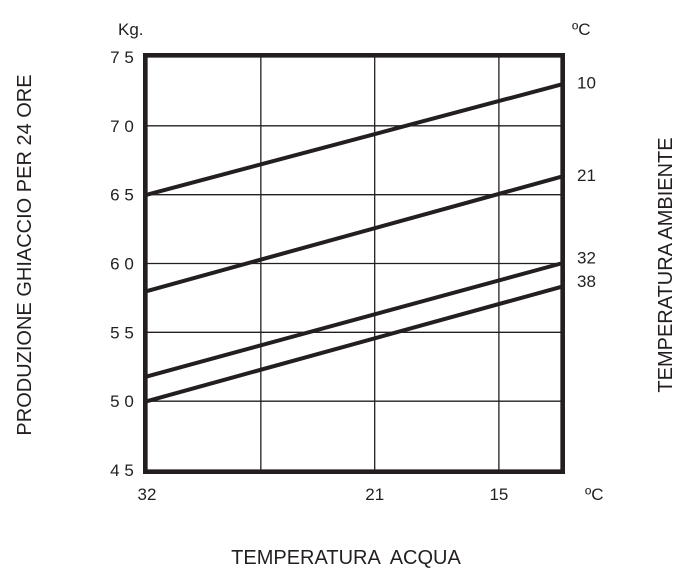 The image size is (677, 570). Describe the element at coordinates (323, 494) in the screenshot. I see `x-tick-labels: 32 21 15` at that location.